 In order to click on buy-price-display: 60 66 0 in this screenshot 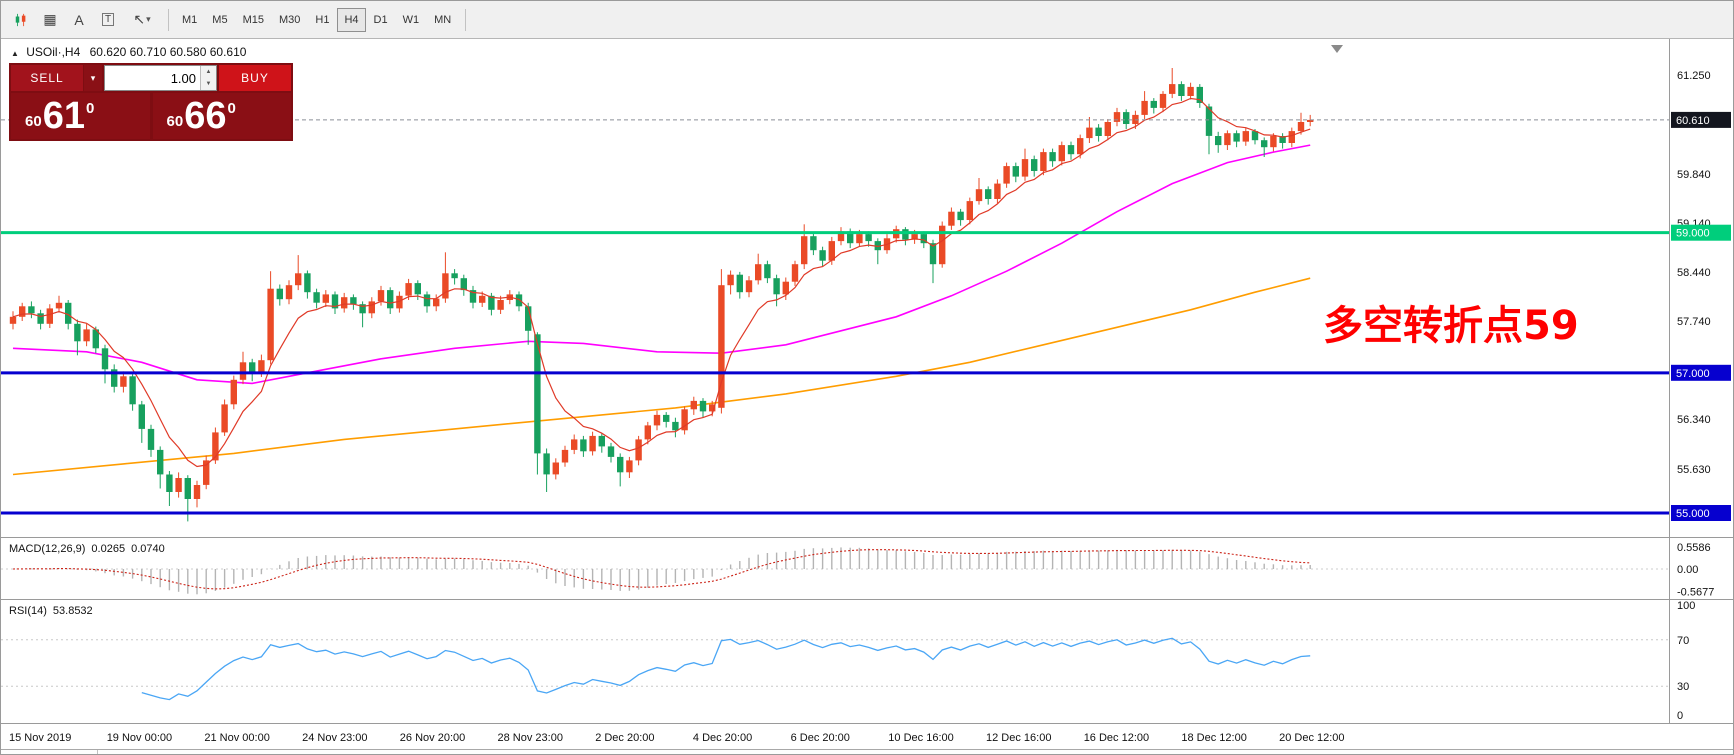, I will do `click(221, 116)`.